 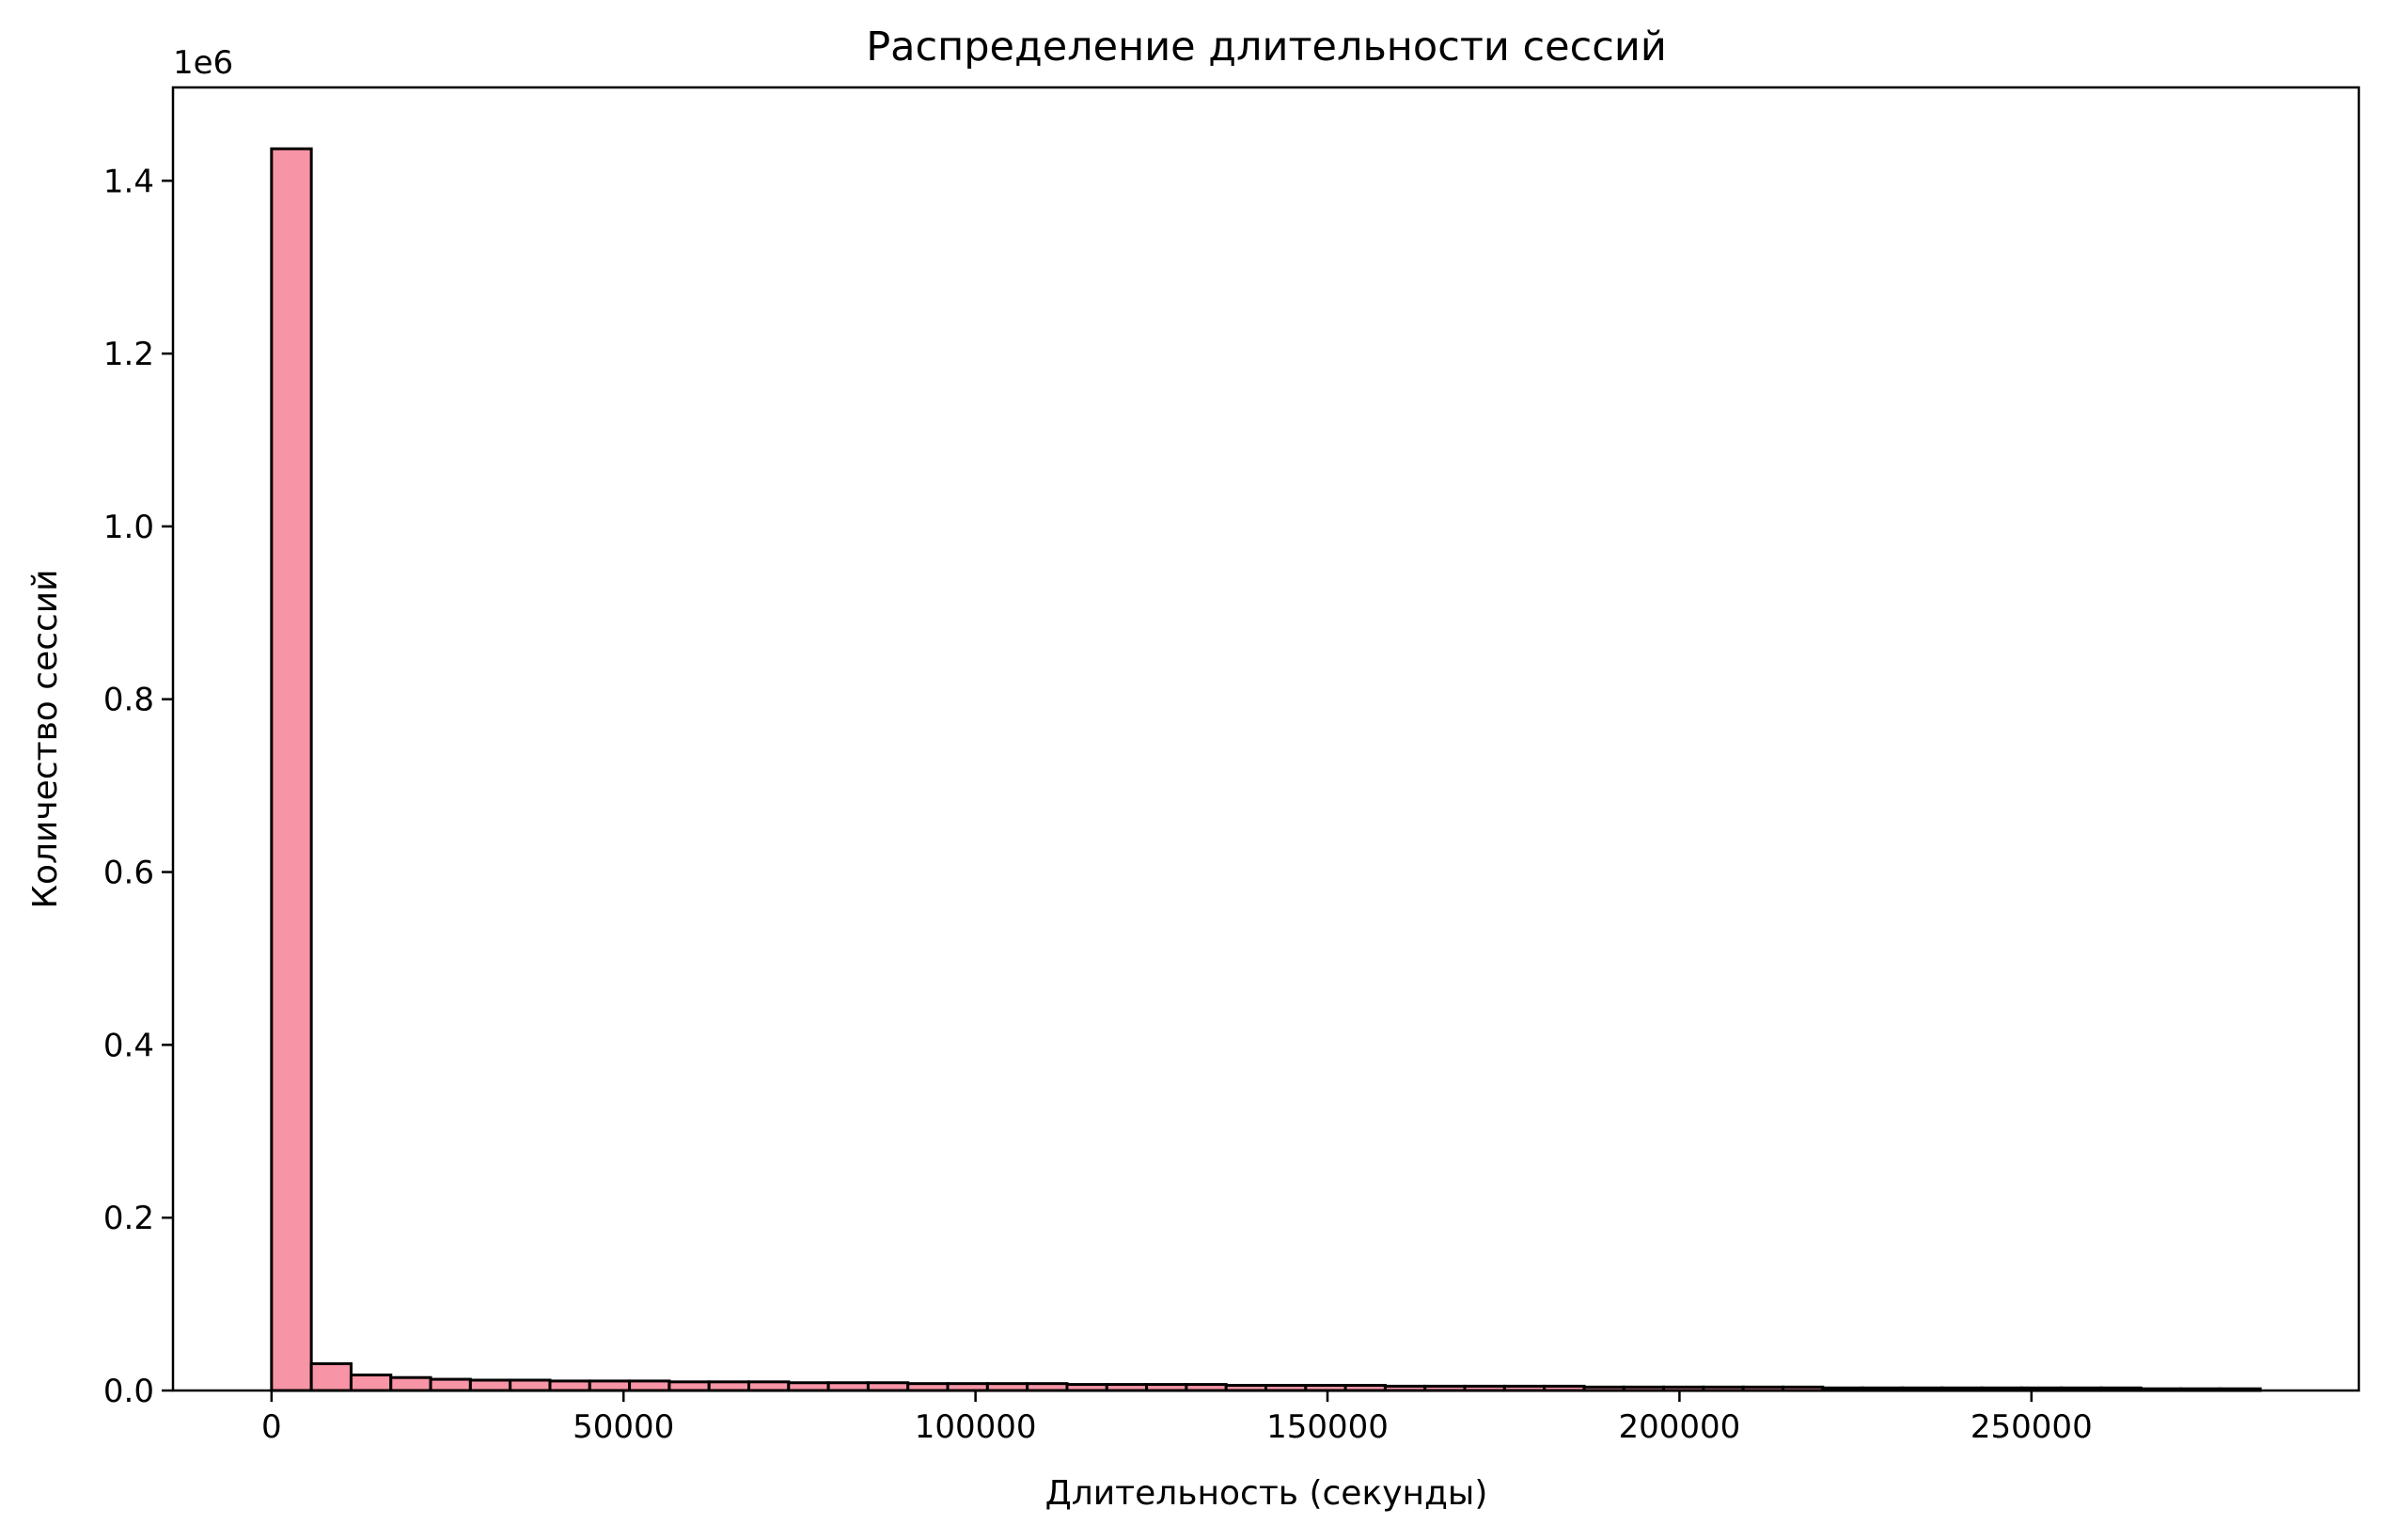 What do you see at coordinates (1177, 1419) in the screenshot?
I see `x-axis-ticks: 0 50000 100000 150000 200000 250000` at bounding box center [1177, 1419].